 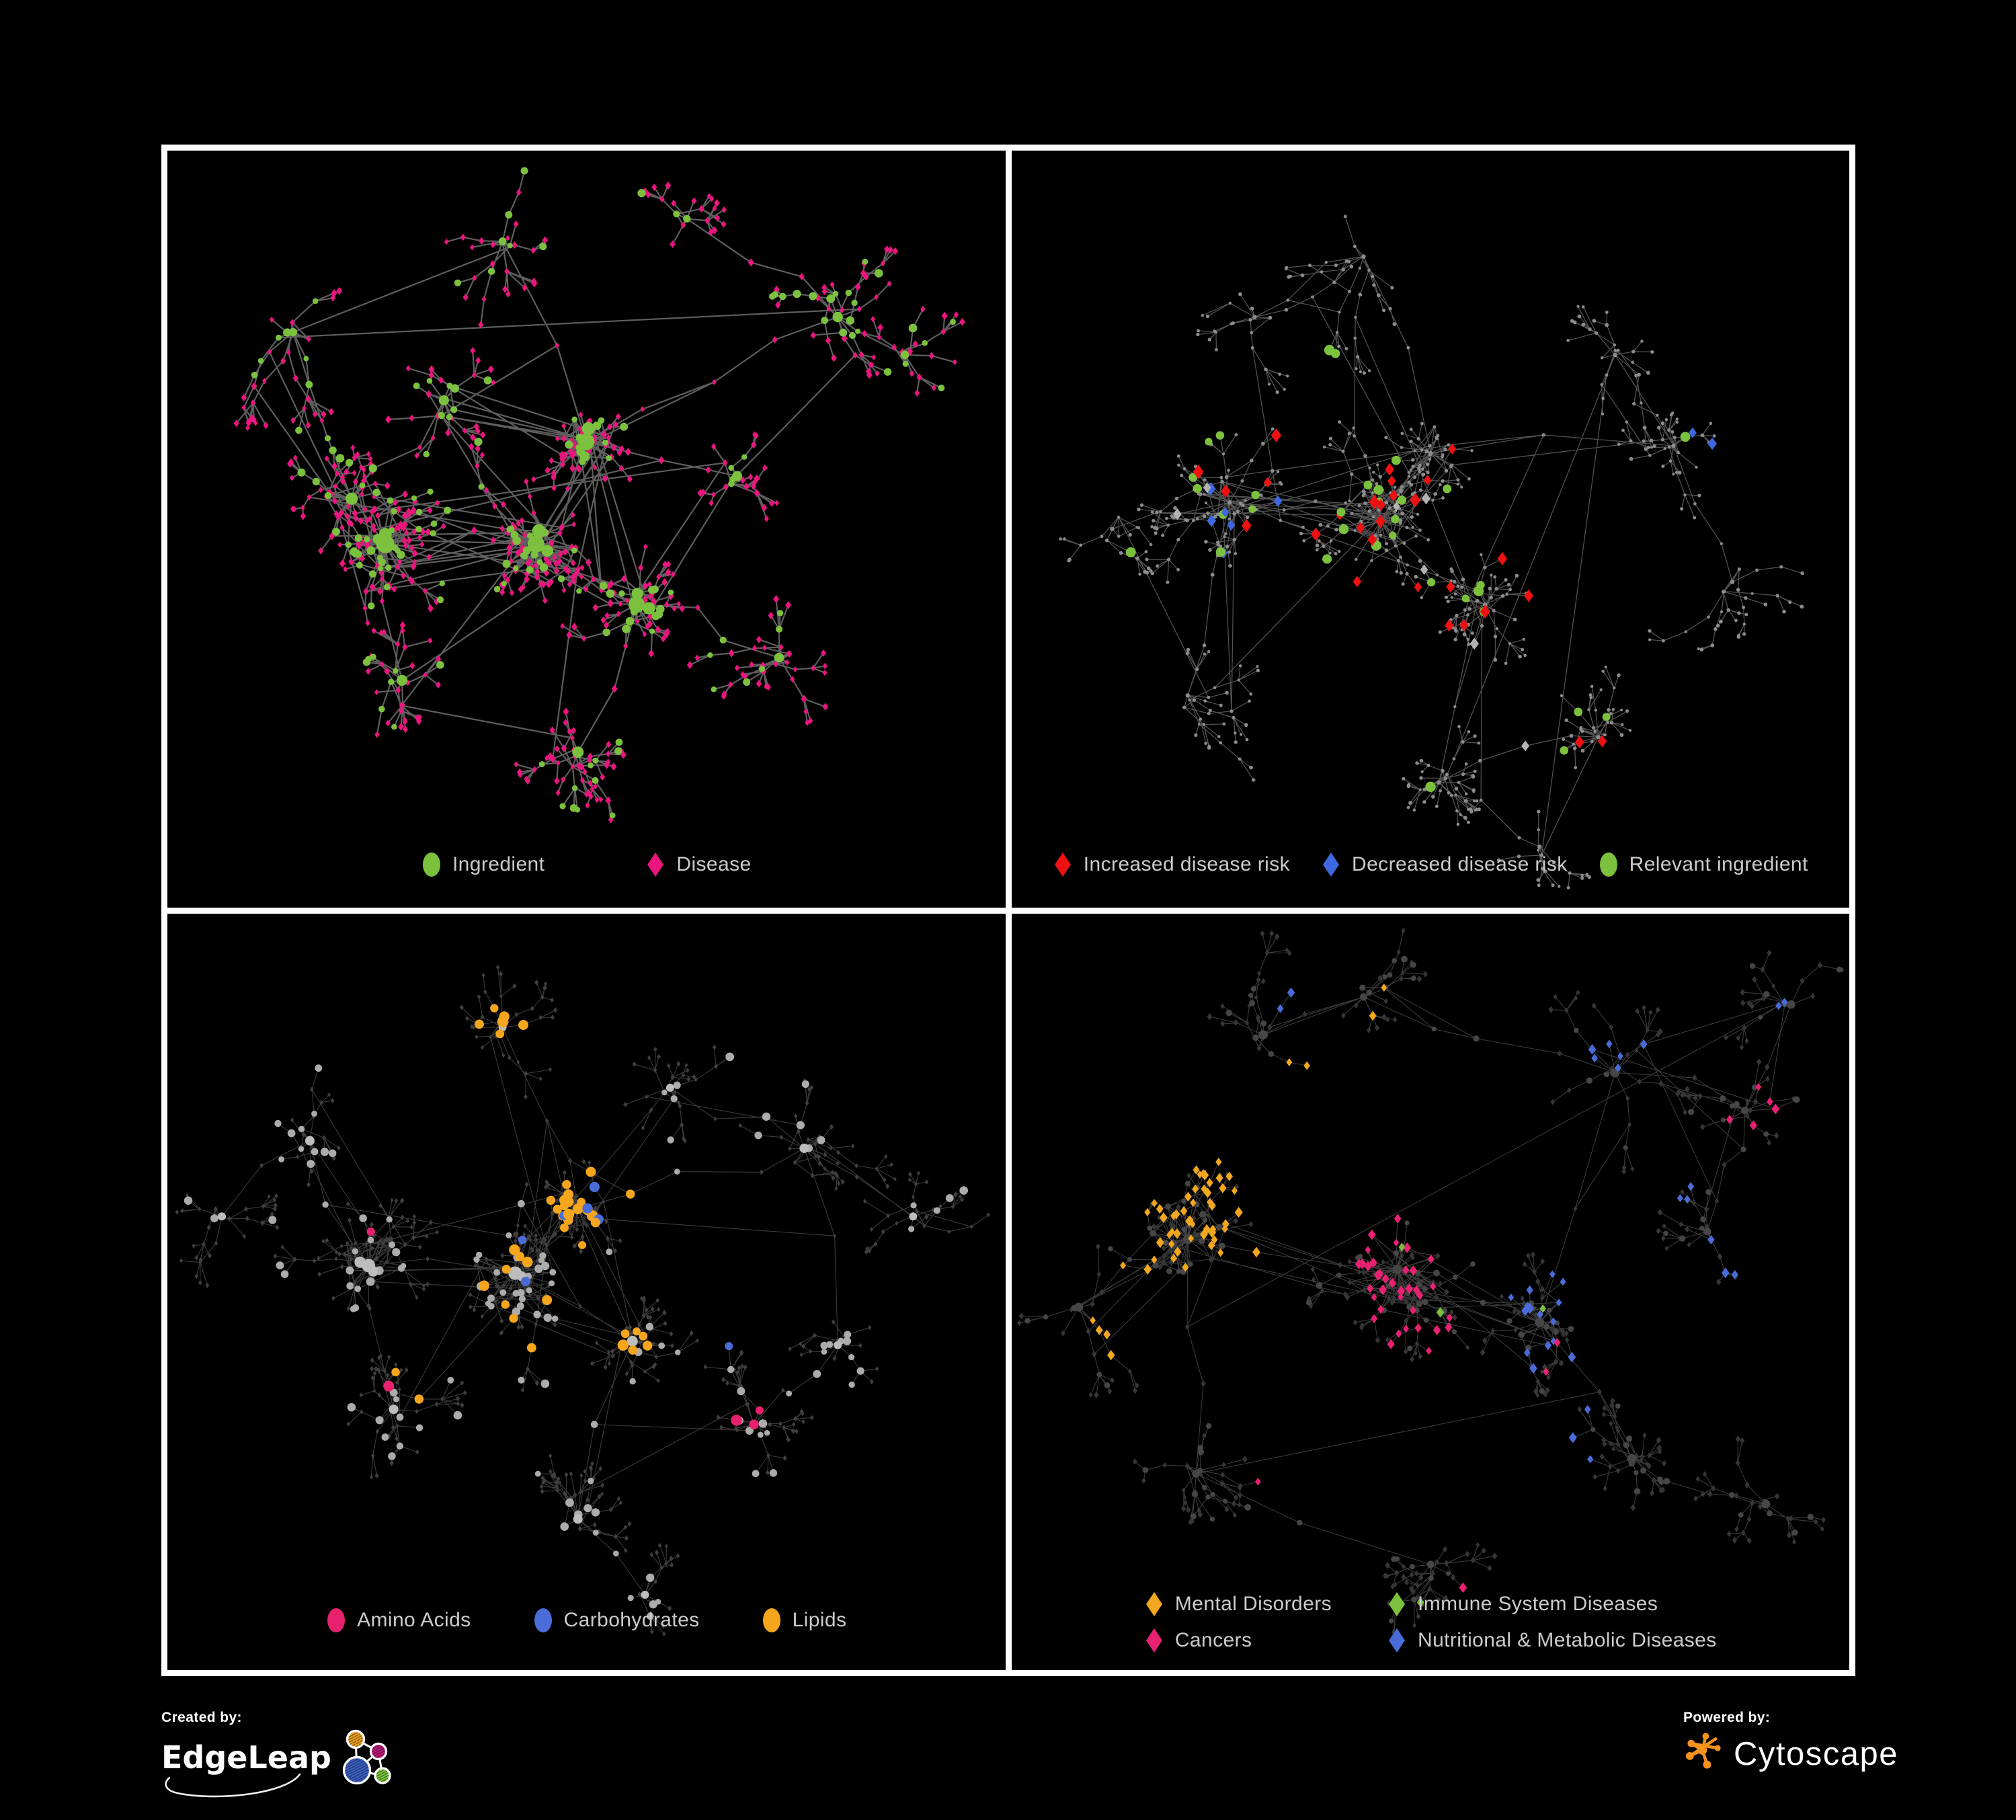 What do you see at coordinates (599, 495) in the screenshot?
I see `nodes-layer` at bounding box center [599, 495].